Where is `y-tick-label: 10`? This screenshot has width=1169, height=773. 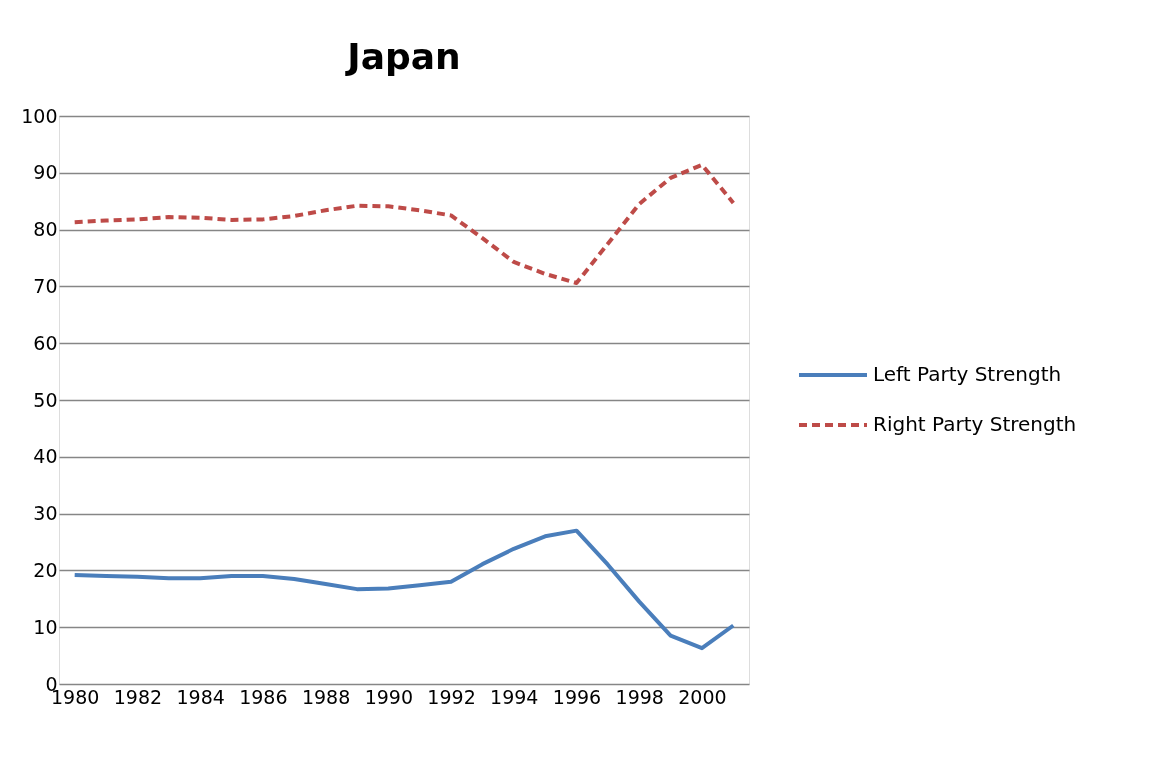
y-tick-label: 10 is located at coordinates (45, 626).